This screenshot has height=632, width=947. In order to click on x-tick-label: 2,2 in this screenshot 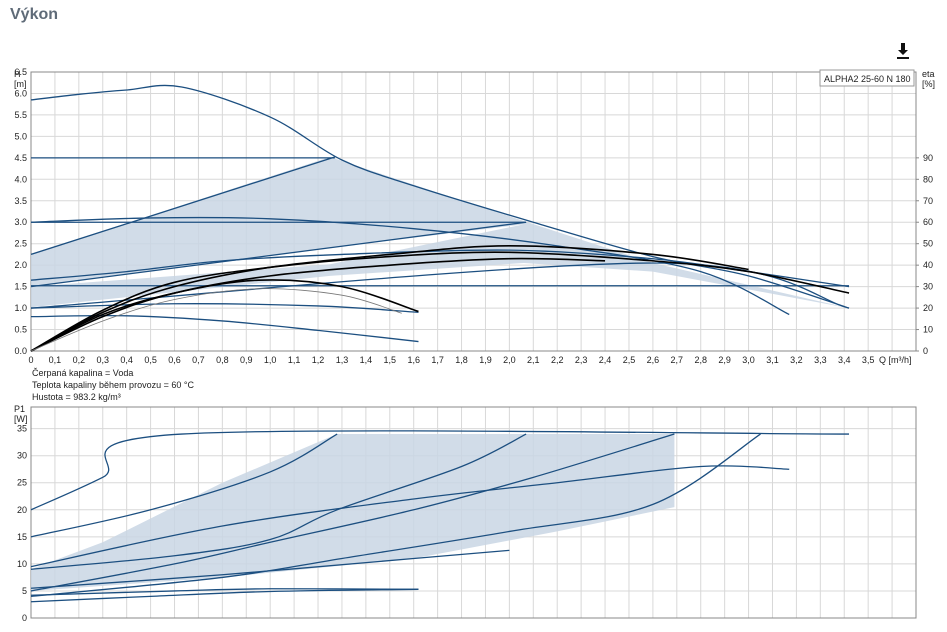, I will do `click(557, 360)`.